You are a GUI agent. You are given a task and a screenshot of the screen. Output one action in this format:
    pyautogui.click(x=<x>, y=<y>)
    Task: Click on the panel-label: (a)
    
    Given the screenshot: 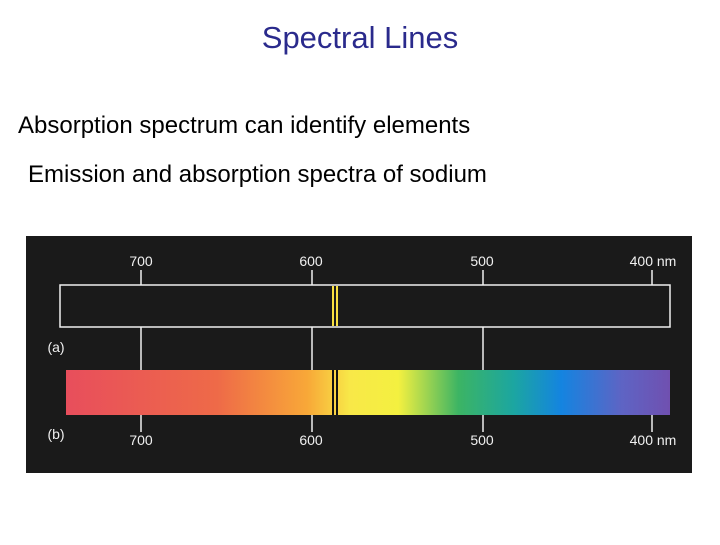 What is the action you would take?
    pyautogui.click(x=55, y=347)
    